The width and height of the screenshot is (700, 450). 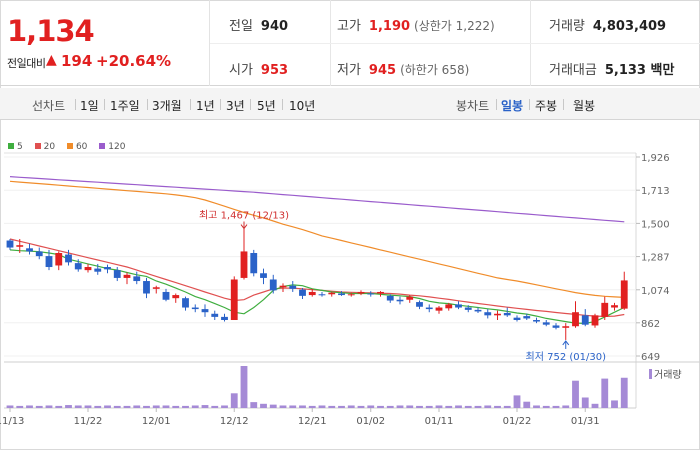 What do you see at coordinates (105, 43) in the screenshot?
I see `price-box: 1,134 전일대비 ▲ 194 +20.64%` at bounding box center [105, 43].